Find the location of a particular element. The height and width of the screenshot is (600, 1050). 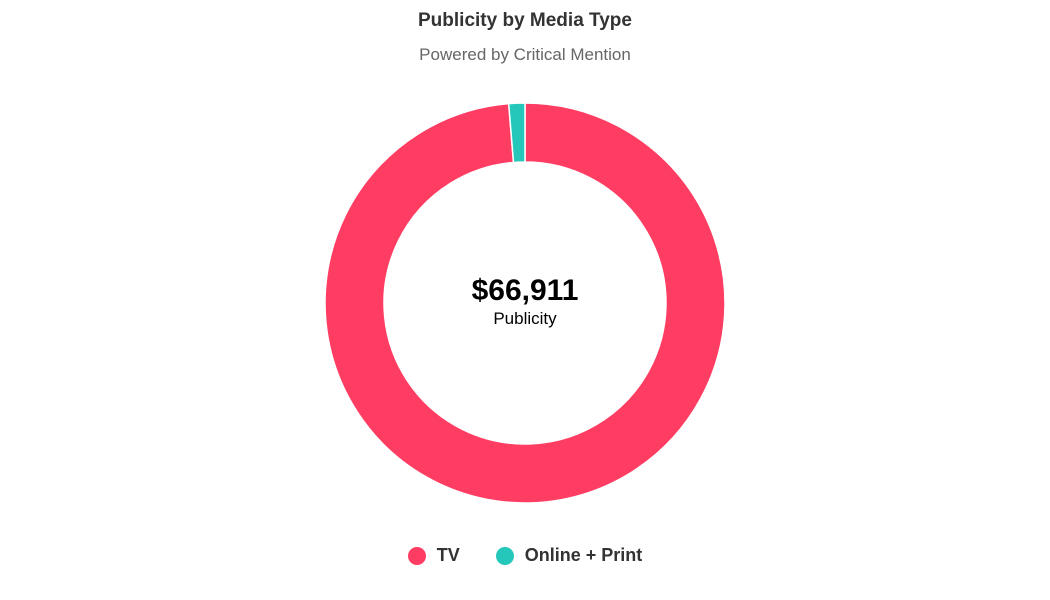

donut-slice-online-print is located at coordinates (516, 133).